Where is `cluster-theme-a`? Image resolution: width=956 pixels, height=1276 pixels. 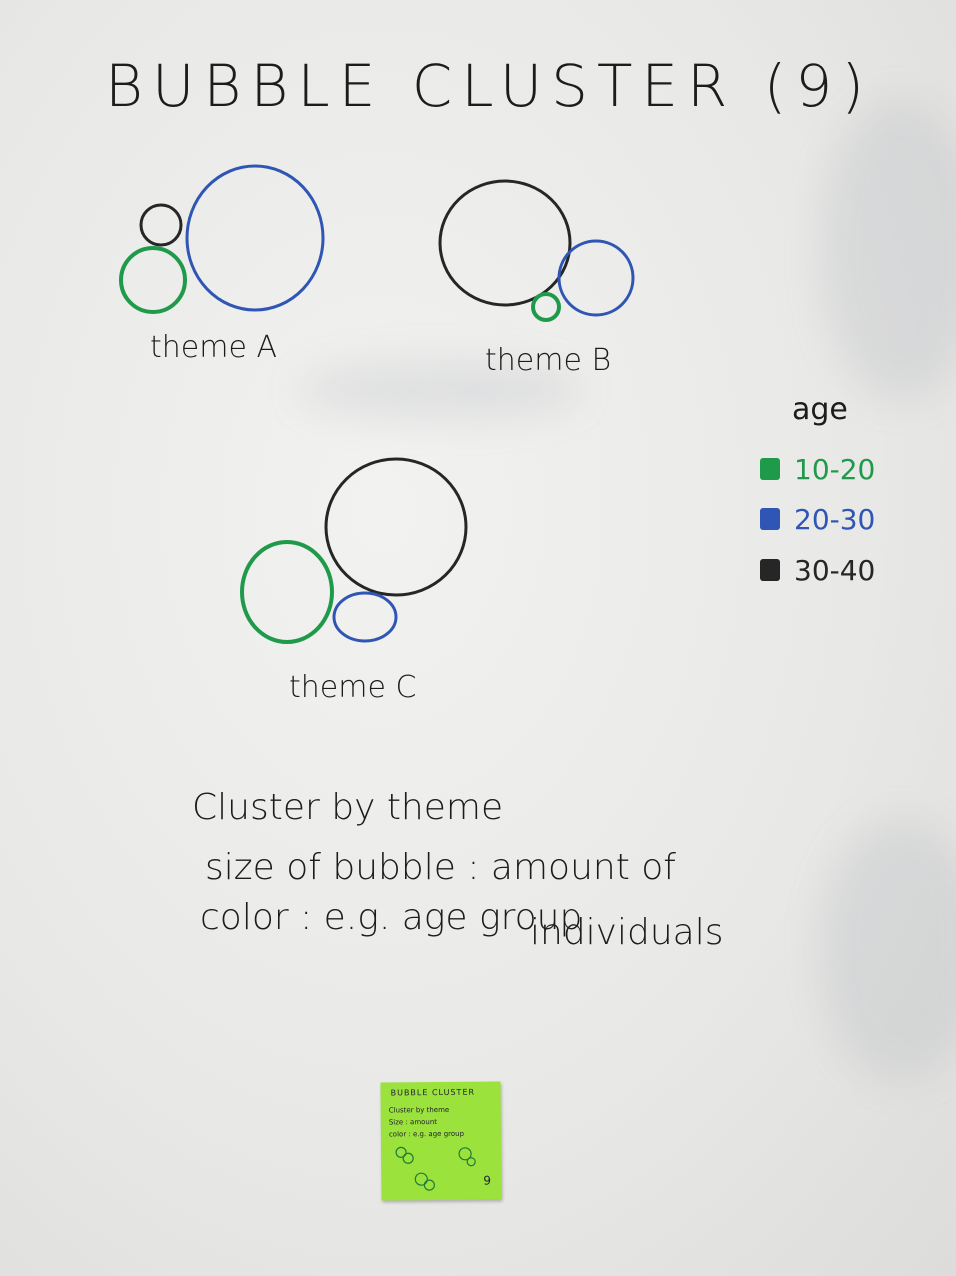 cluster-theme-a is located at coordinates (222, 239).